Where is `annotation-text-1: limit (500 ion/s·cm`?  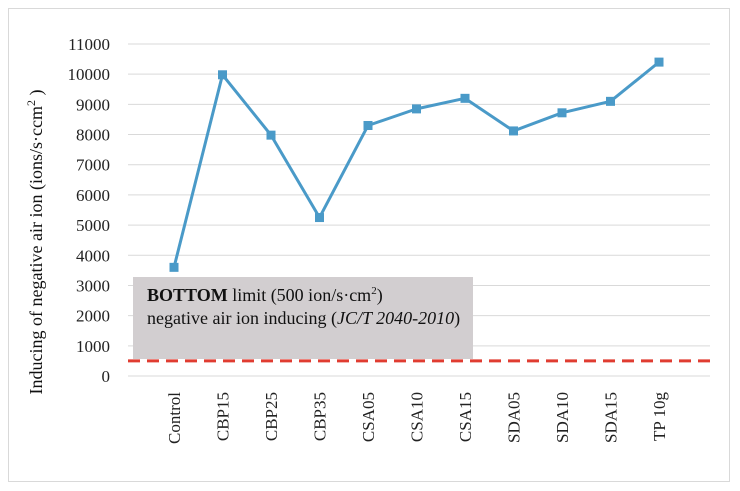
annotation-text-1: limit (500 ion/s·cm is located at coordinates (299, 295).